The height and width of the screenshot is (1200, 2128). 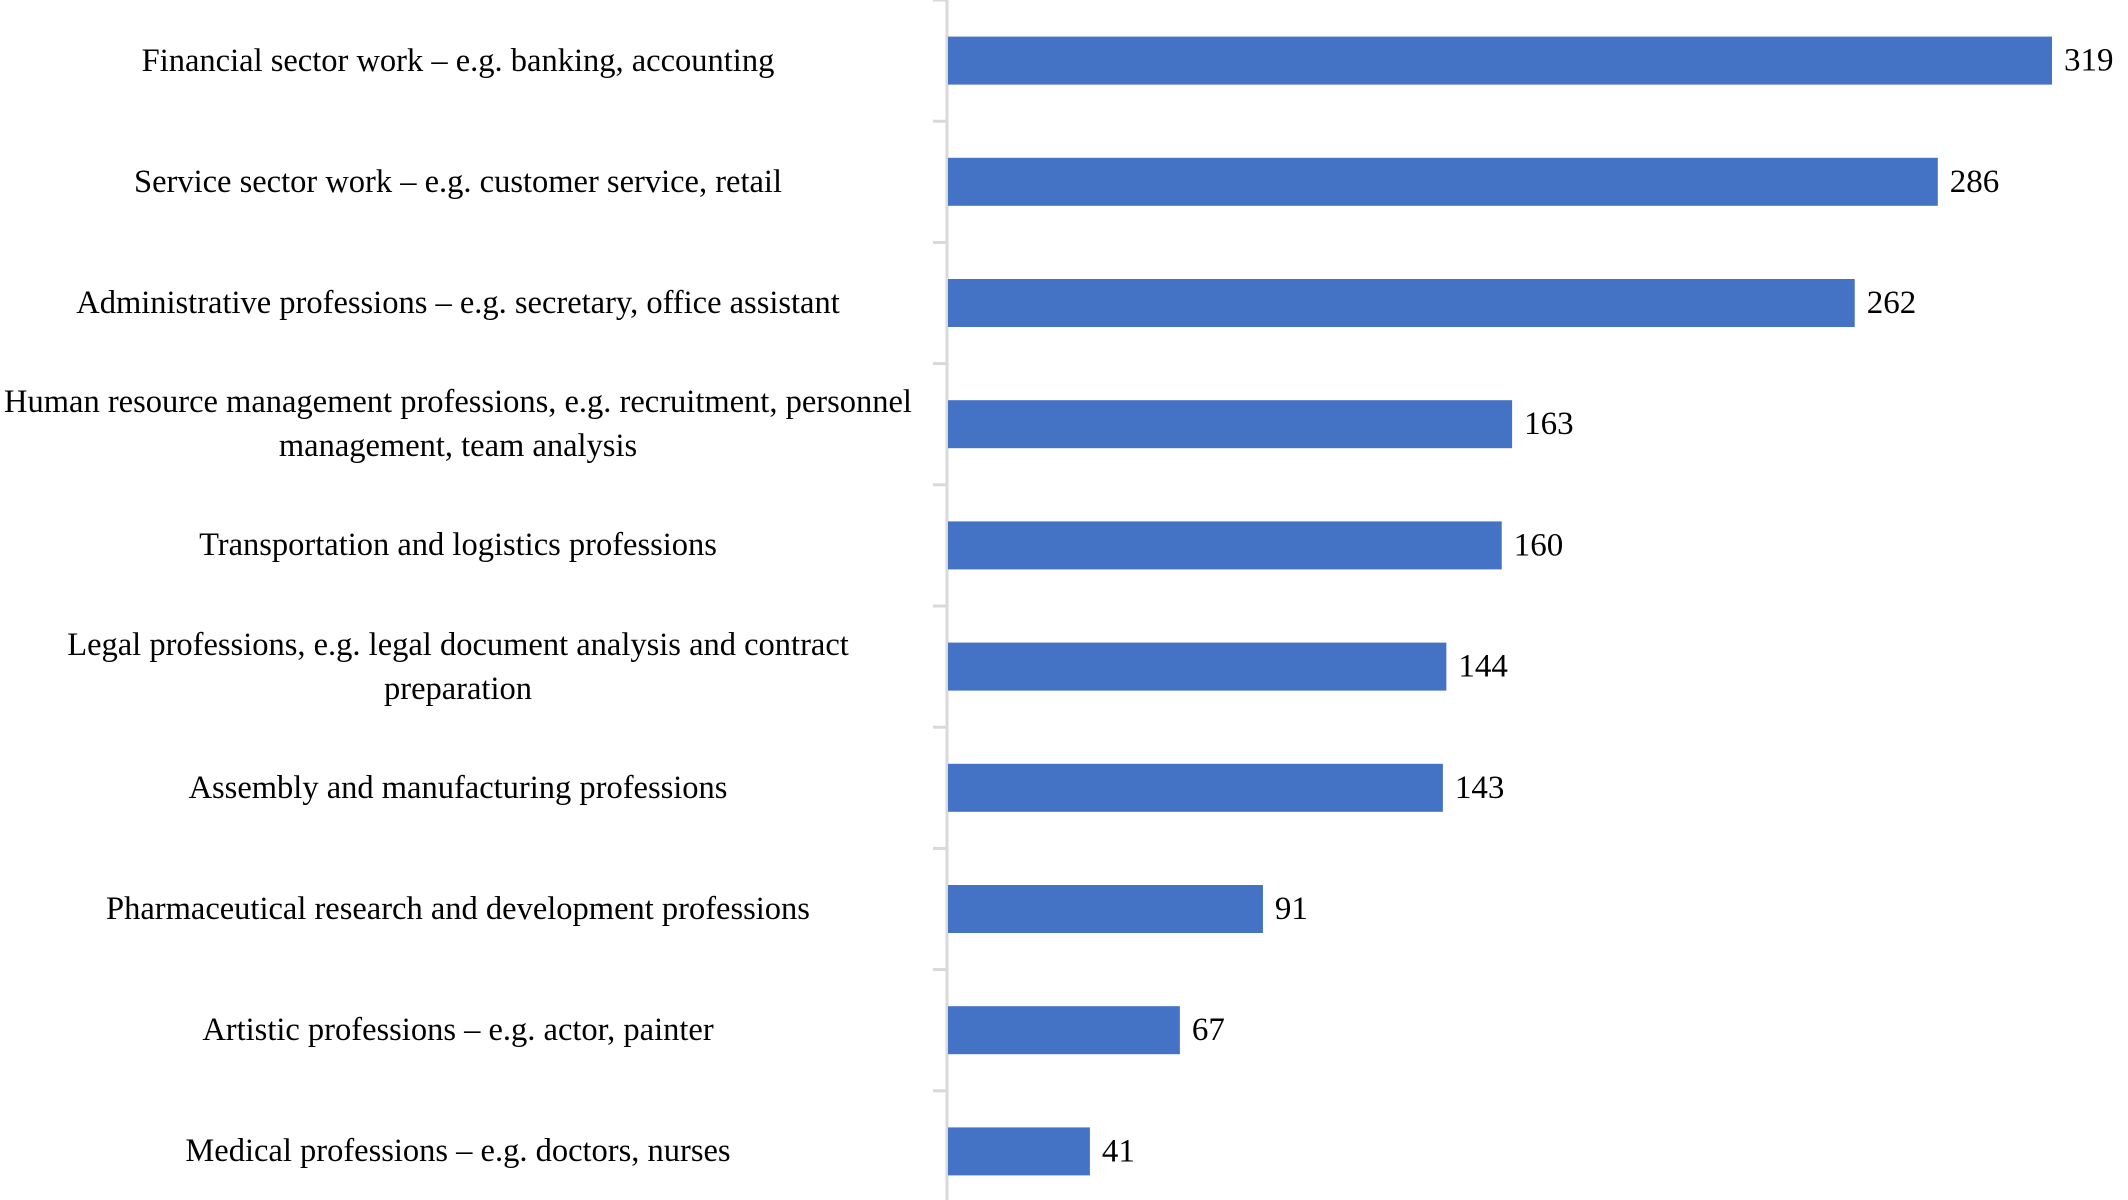 I want to click on data-label-8: 91, so click(x=1291, y=909).